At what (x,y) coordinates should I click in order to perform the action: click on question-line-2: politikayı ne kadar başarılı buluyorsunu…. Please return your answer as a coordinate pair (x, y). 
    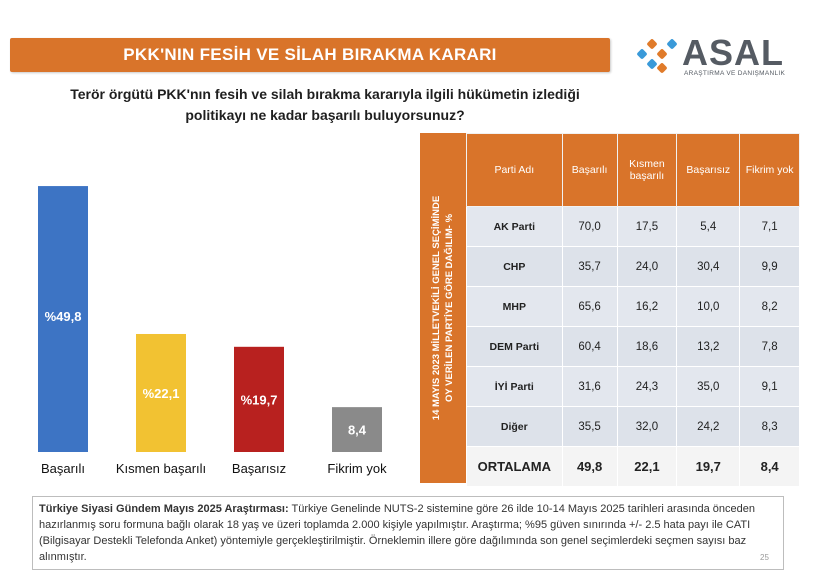
    Looking at the image, I should click on (325, 115).